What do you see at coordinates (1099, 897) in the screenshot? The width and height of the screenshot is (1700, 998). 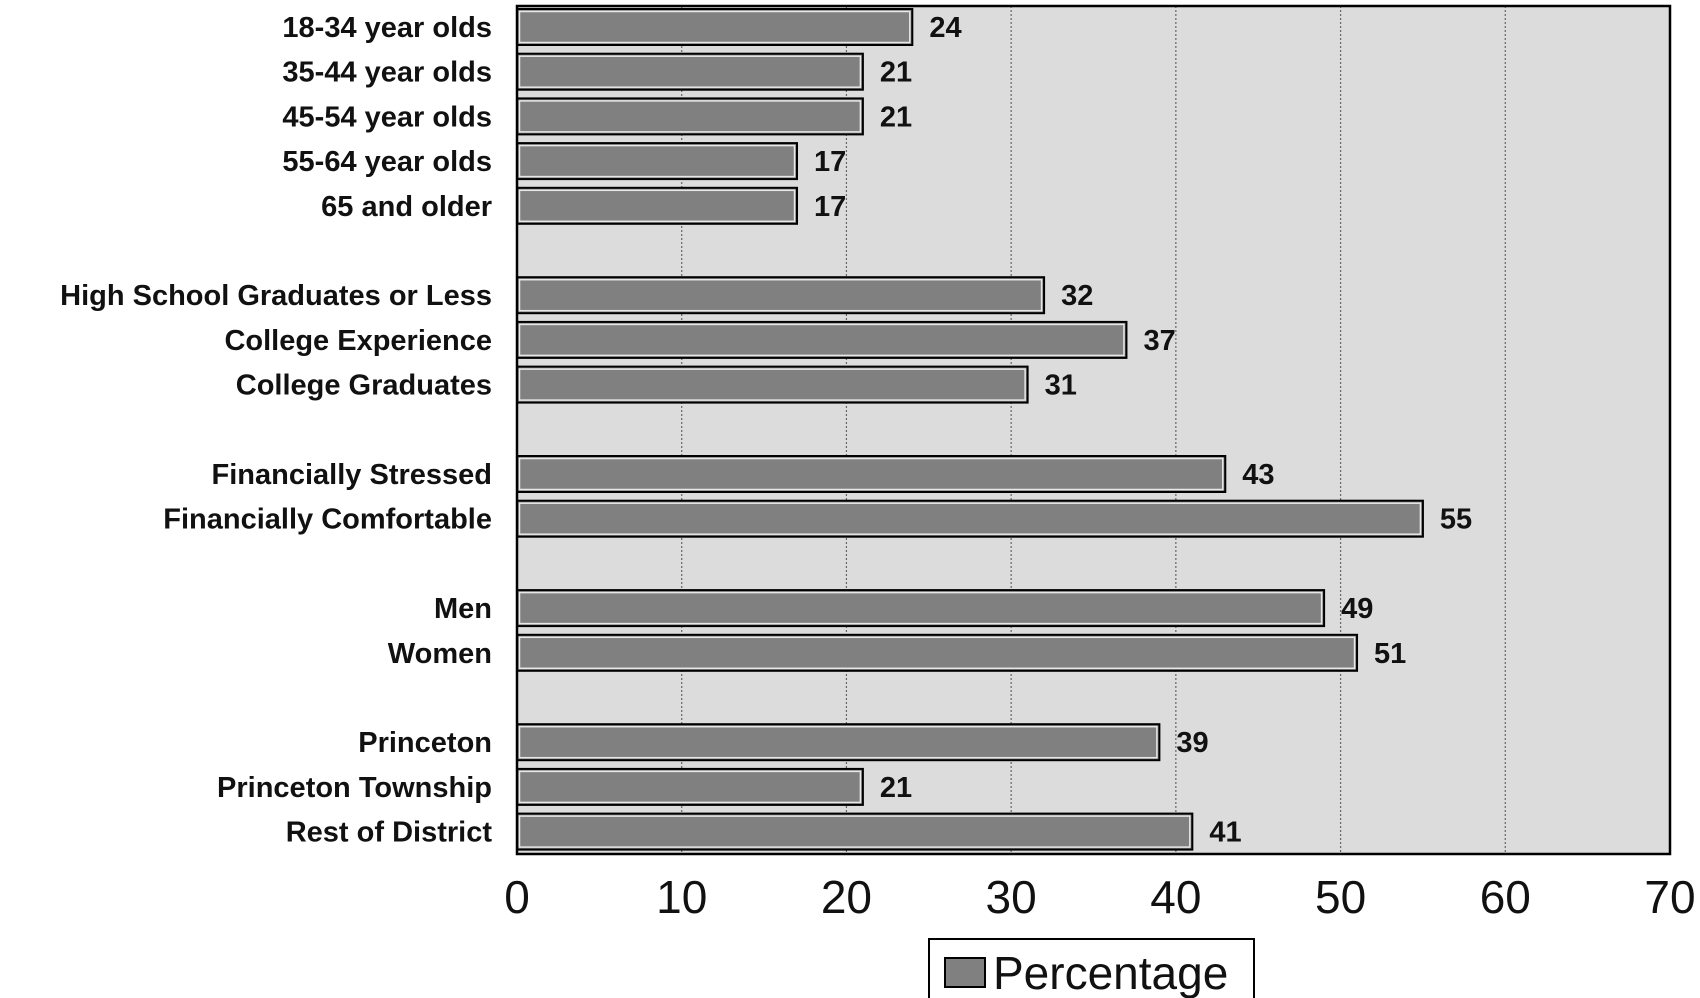 I see `x-axis-tick-labels: 0 10 20 30 40 50 60 70` at bounding box center [1099, 897].